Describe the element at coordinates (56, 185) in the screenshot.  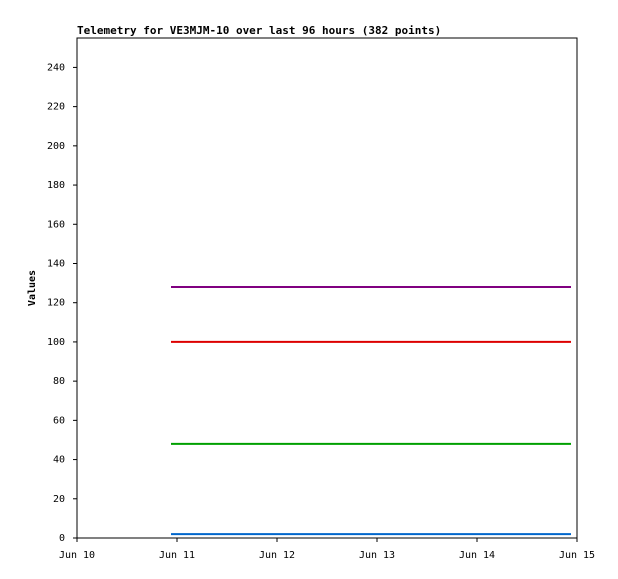
I see `y-tick-label: 180` at that location.